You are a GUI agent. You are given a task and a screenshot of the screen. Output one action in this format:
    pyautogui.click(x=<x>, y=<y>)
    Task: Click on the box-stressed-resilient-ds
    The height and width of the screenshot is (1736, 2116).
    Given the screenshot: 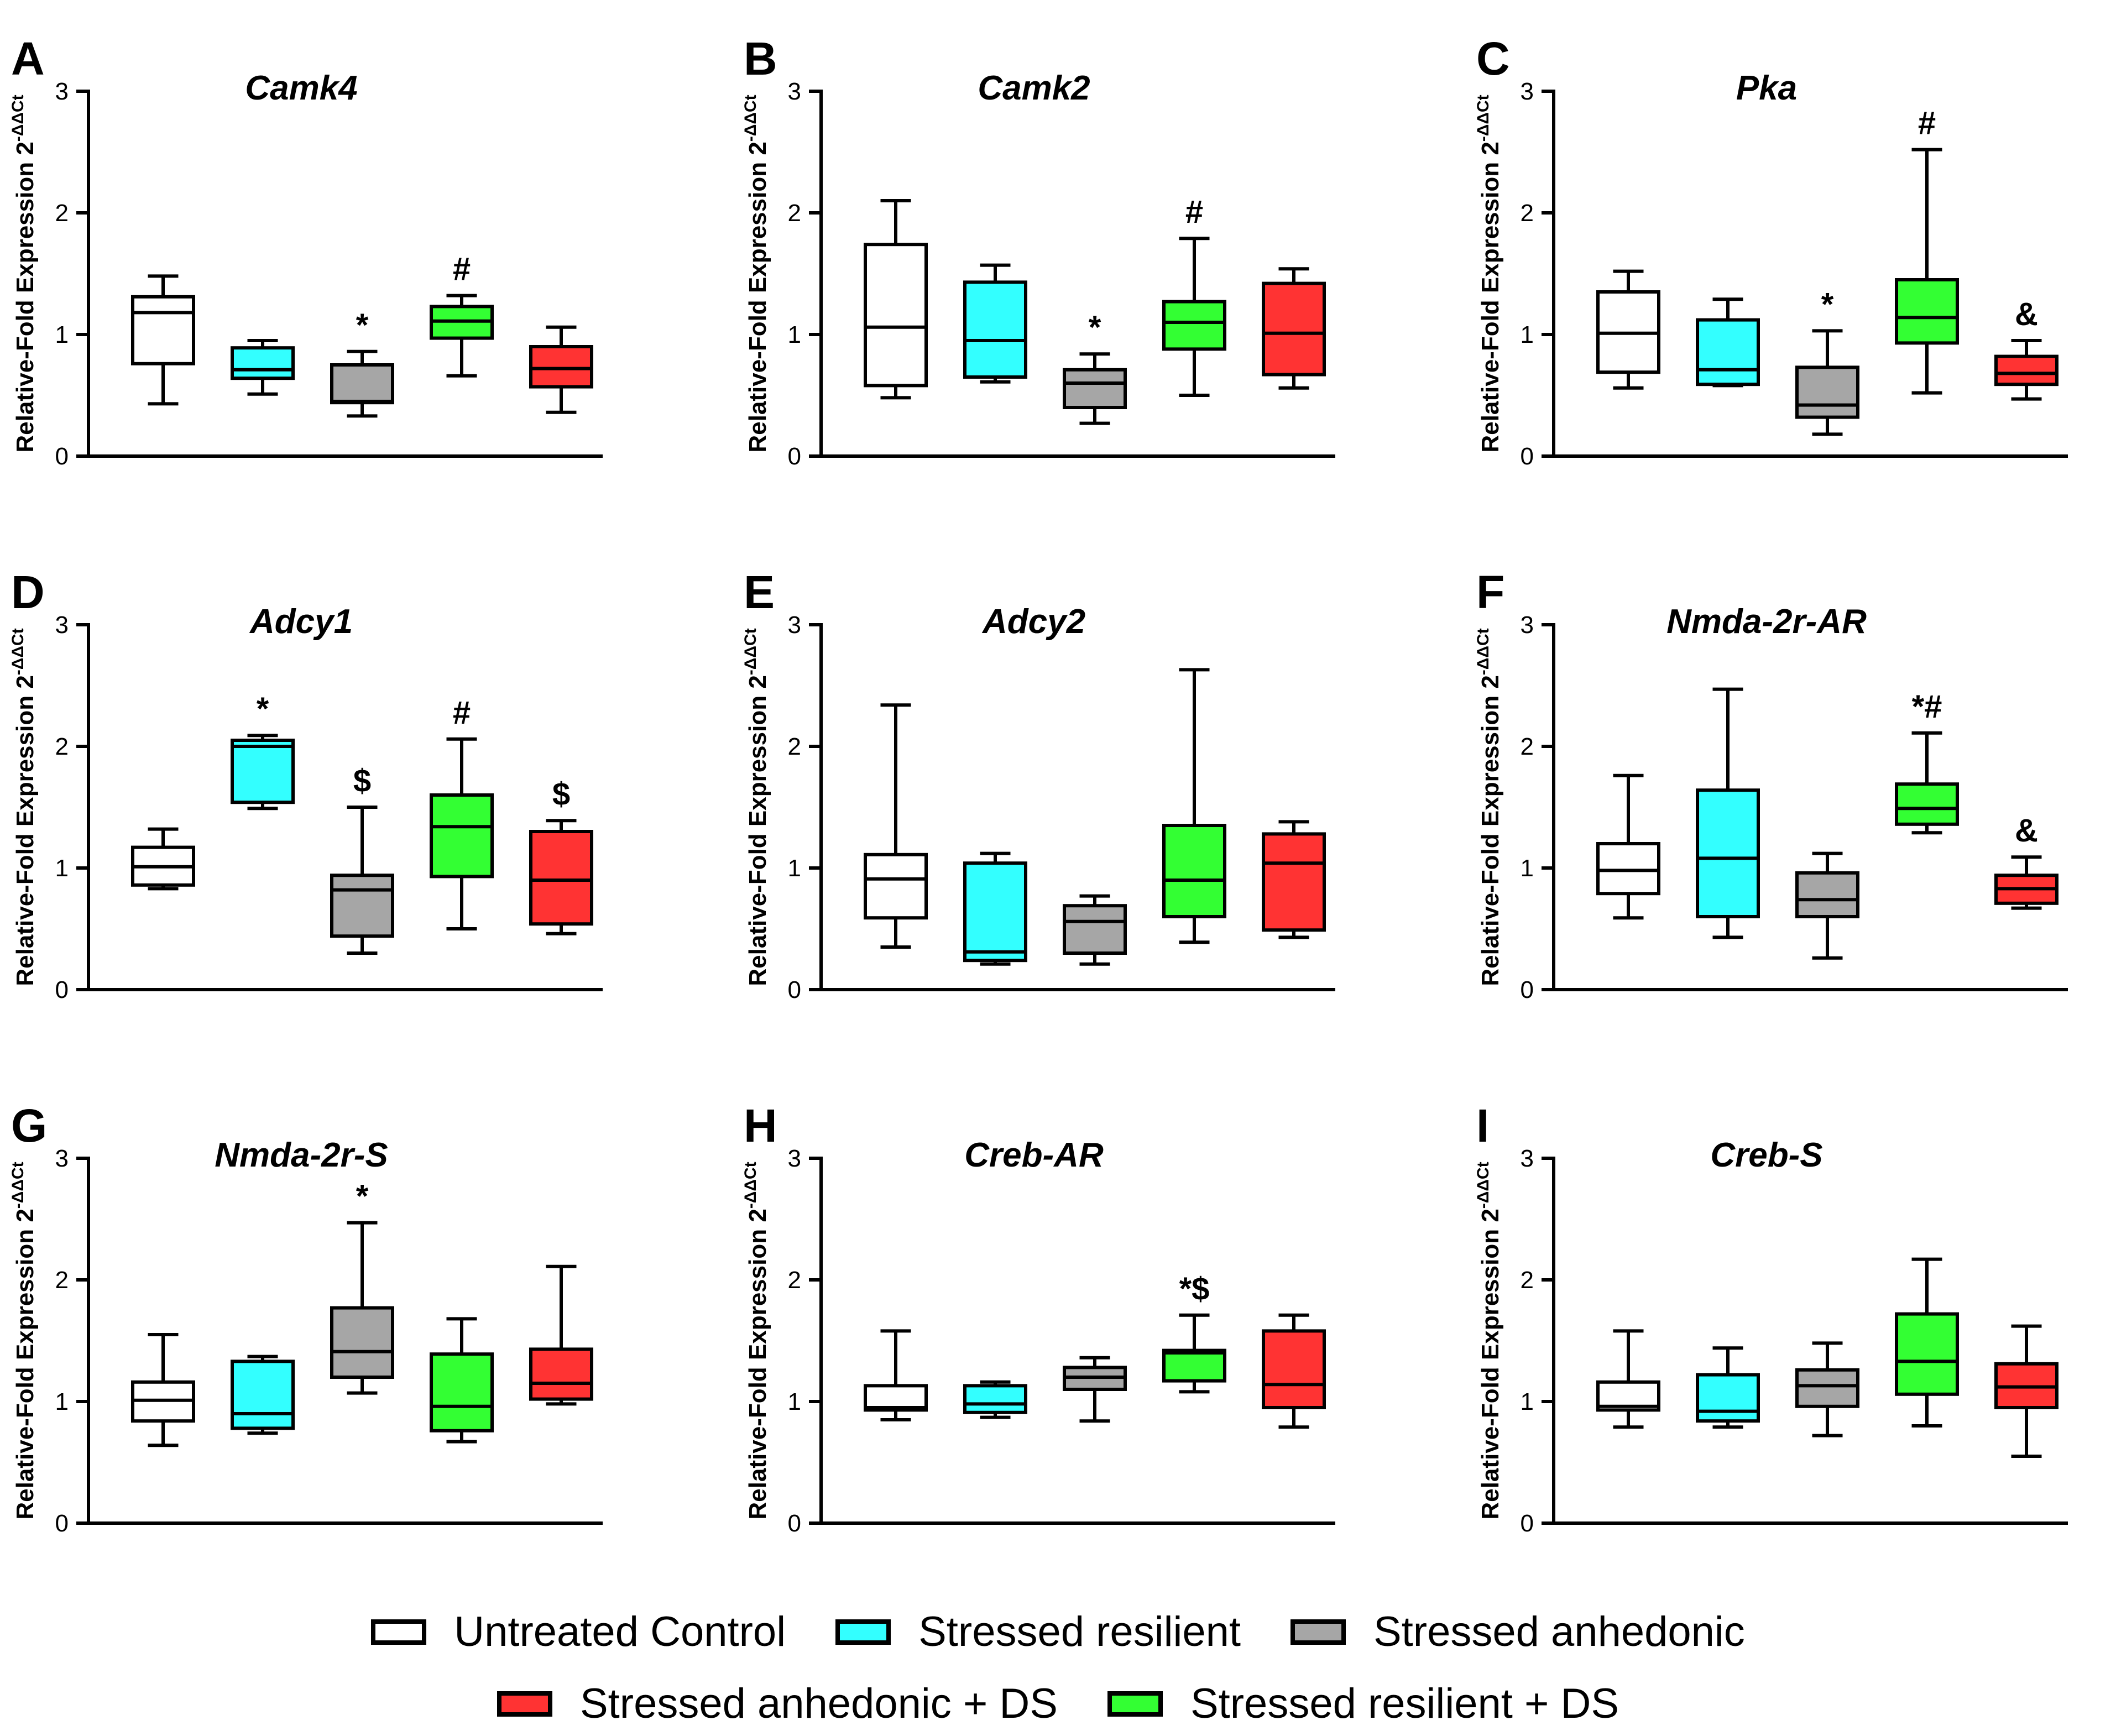 What is the action you would take?
    pyautogui.click(x=462, y=1380)
    